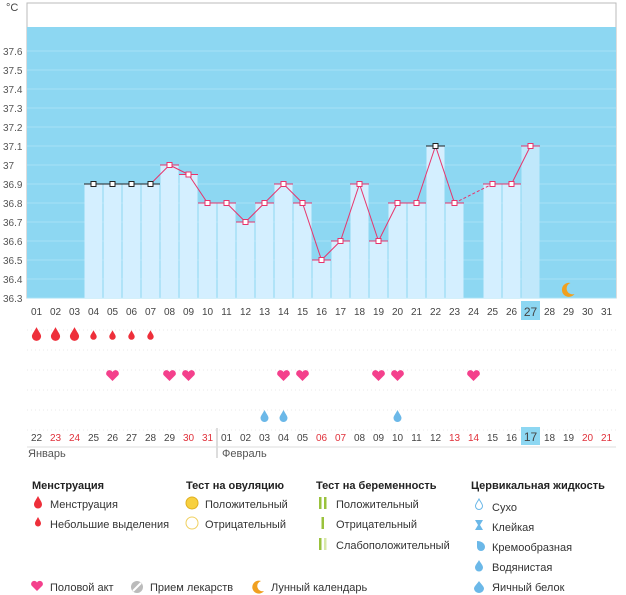 Image resolution: width=626 pixels, height=595 pixels. What do you see at coordinates (284, 438) in the screenshot?
I see `calendar-date-label: 04` at bounding box center [284, 438].